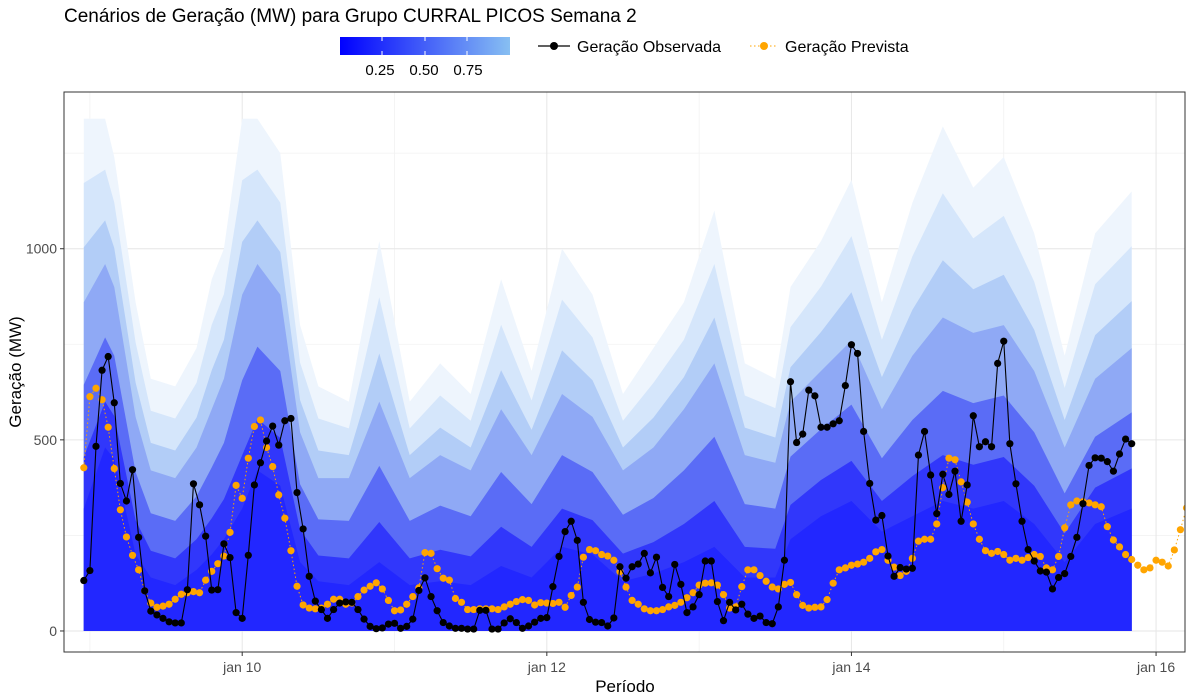 This screenshot has width=1200, height=700. Describe the element at coordinates (847, 47) in the screenshot. I see `legend-forecast-label: Geração Prevista` at that location.